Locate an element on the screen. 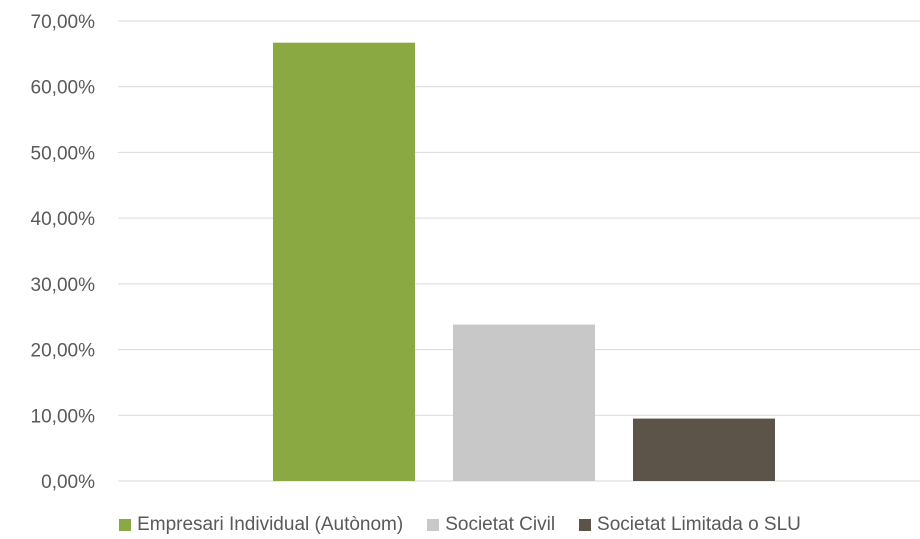 This screenshot has height=539, width=920. legend-item-societat-civil: Societat Civil is located at coordinates (491, 525).